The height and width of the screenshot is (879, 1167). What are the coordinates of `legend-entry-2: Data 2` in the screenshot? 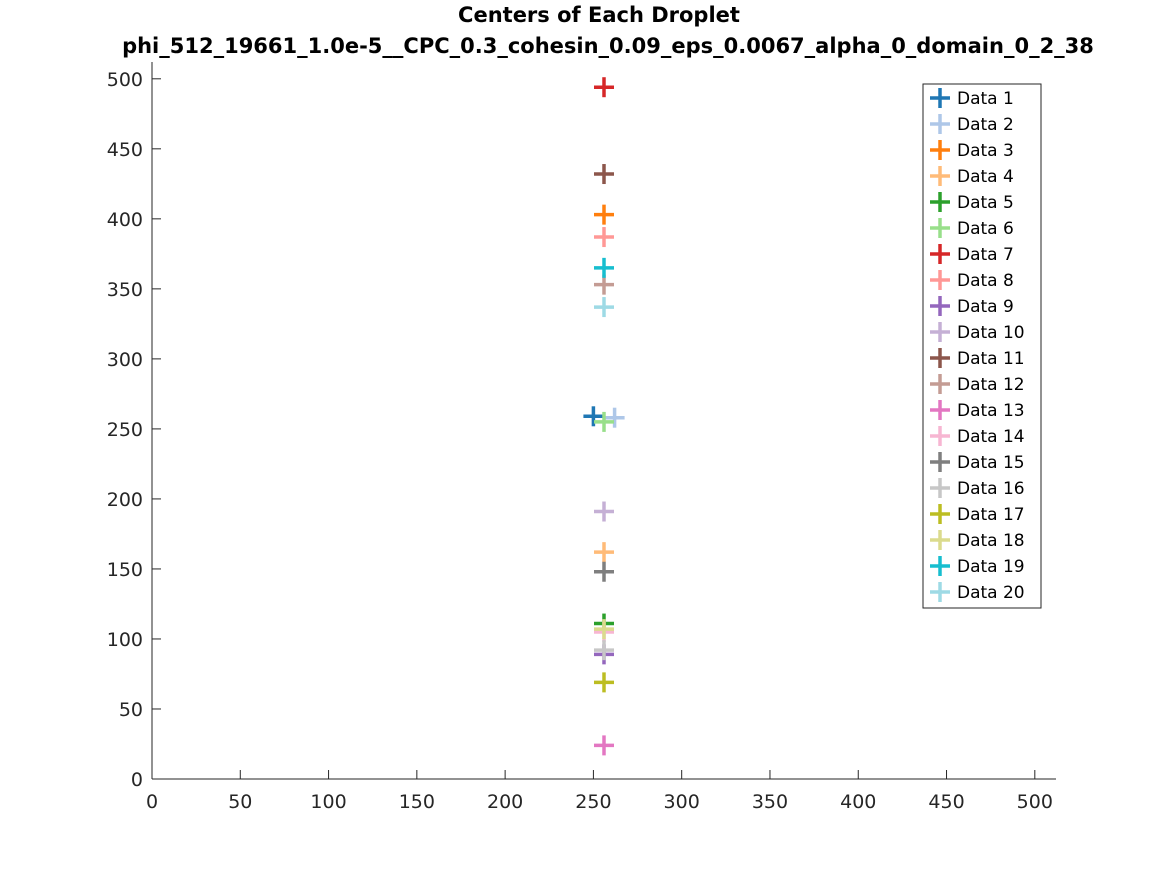 It's located at (972, 124).